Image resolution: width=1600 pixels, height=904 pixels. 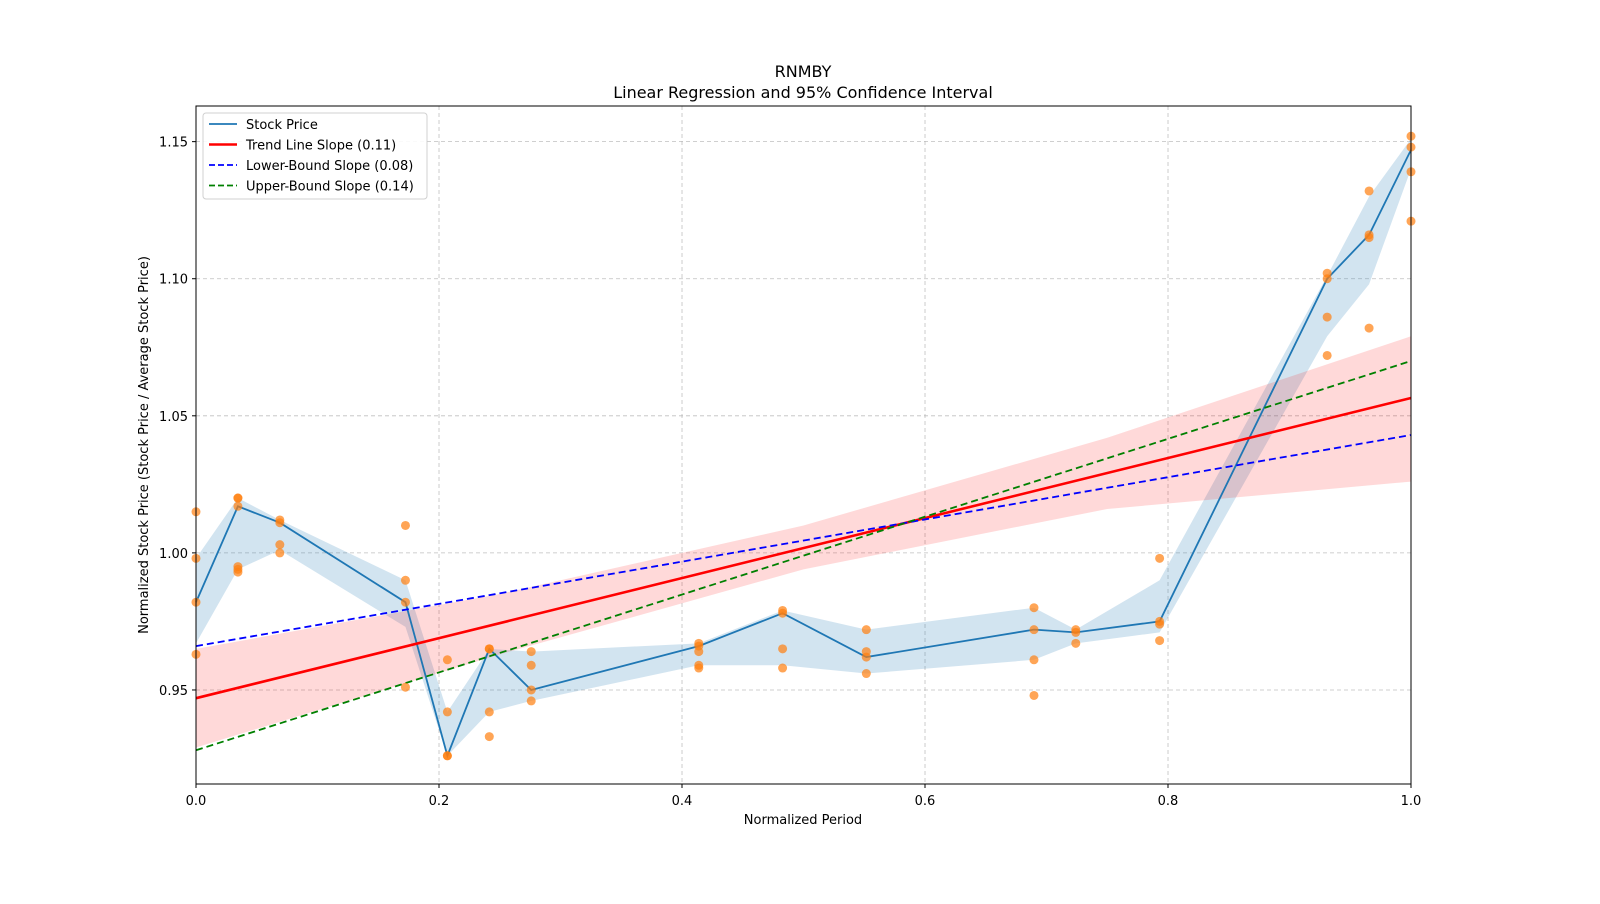 What do you see at coordinates (173, 691) in the screenshot?
I see `y-tick-label: 0.95` at bounding box center [173, 691].